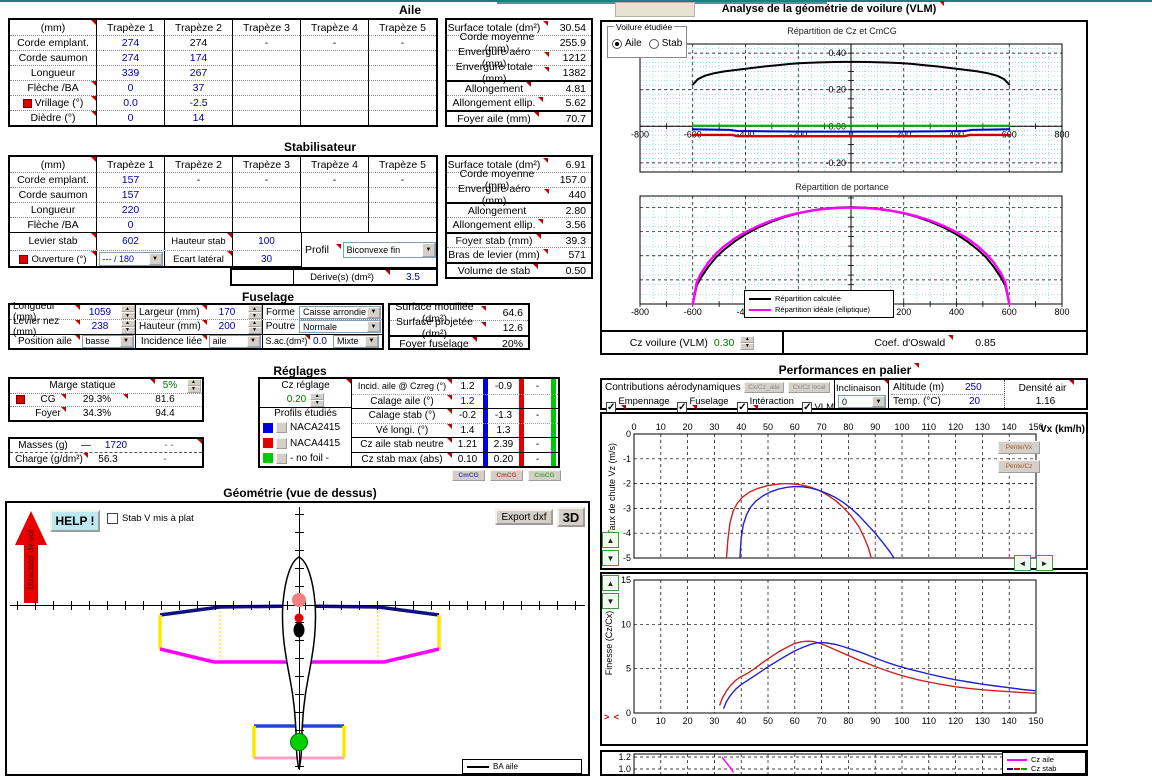  What do you see at coordinates (617, 43) in the screenshot?
I see `radio-aile` at bounding box center [617, 43].